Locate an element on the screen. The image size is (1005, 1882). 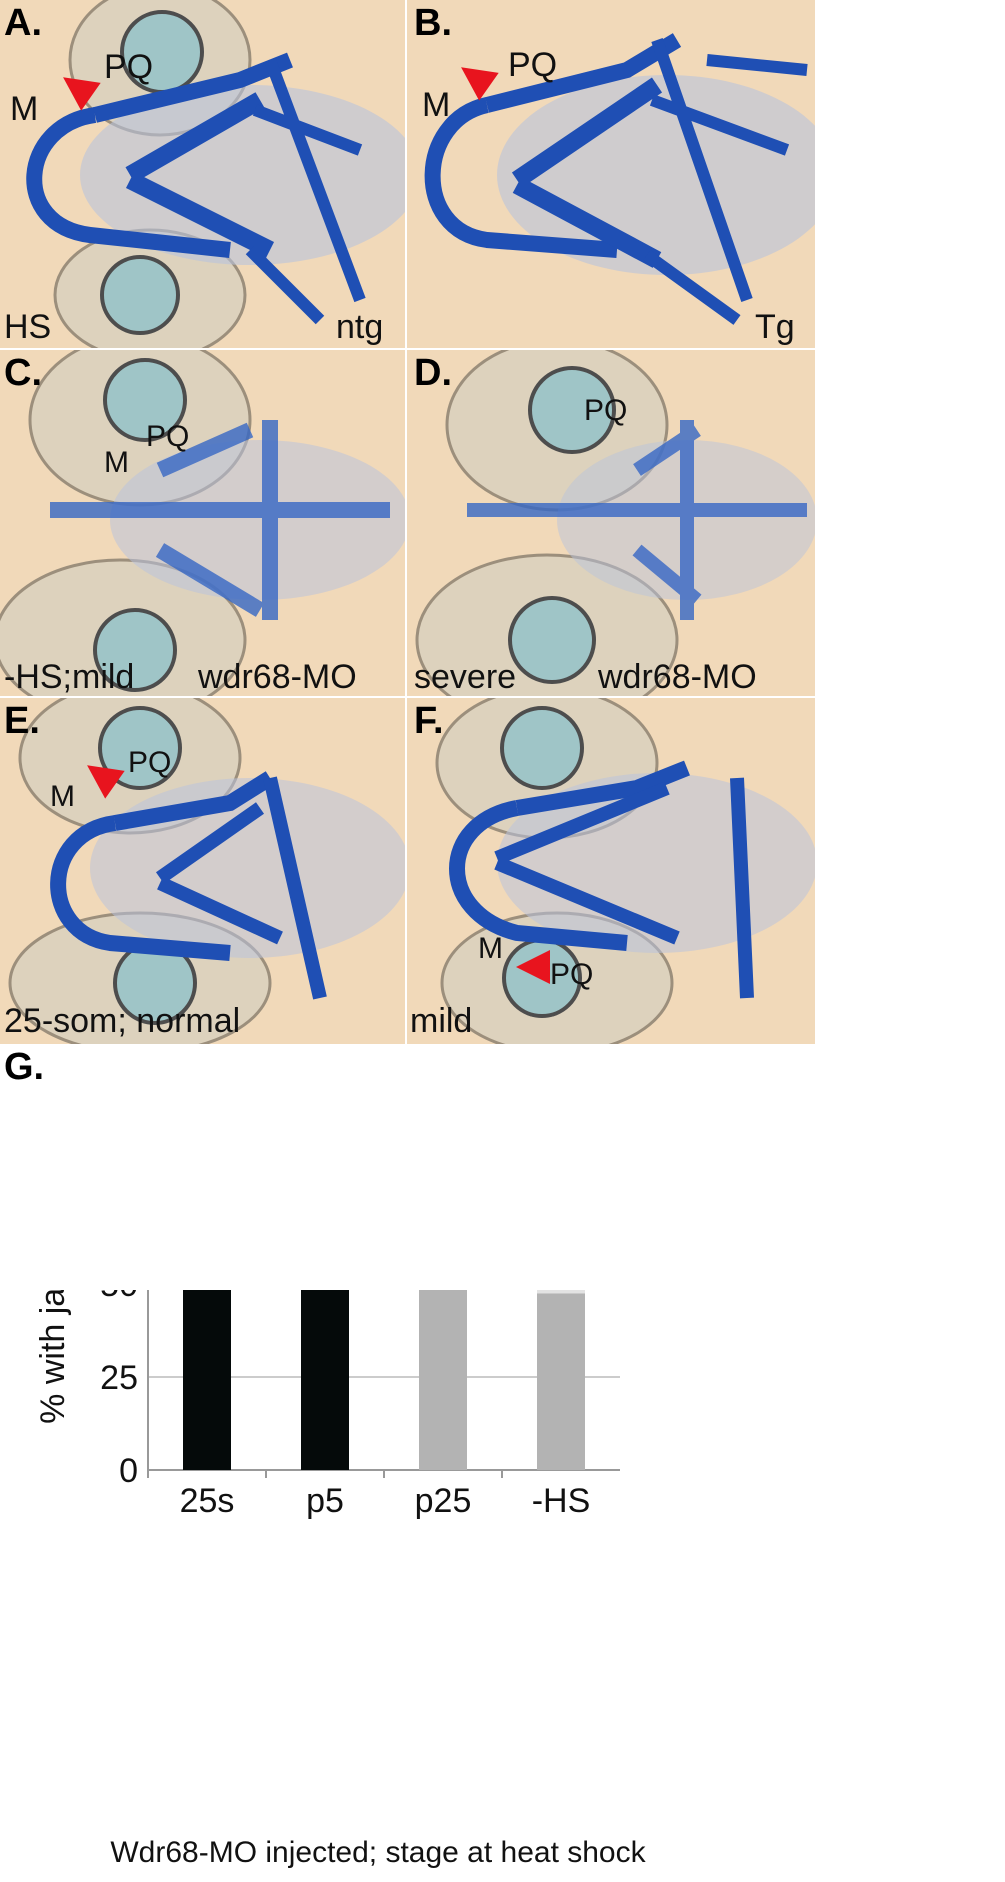
x-tick-label--HS: -HS is located at coordinates (561, 1501).